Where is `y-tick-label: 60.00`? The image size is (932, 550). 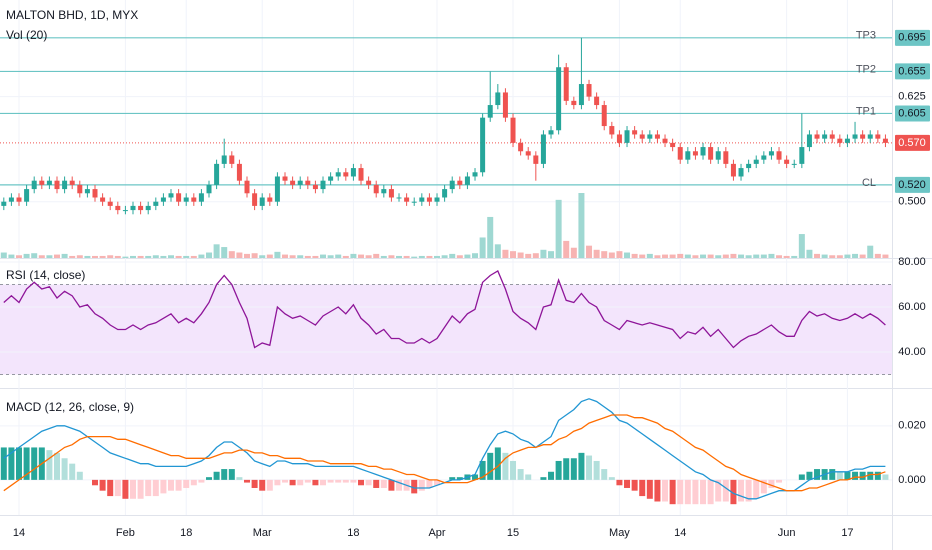
y-tick-label: 60.00 is located at coordinates (912, 307).